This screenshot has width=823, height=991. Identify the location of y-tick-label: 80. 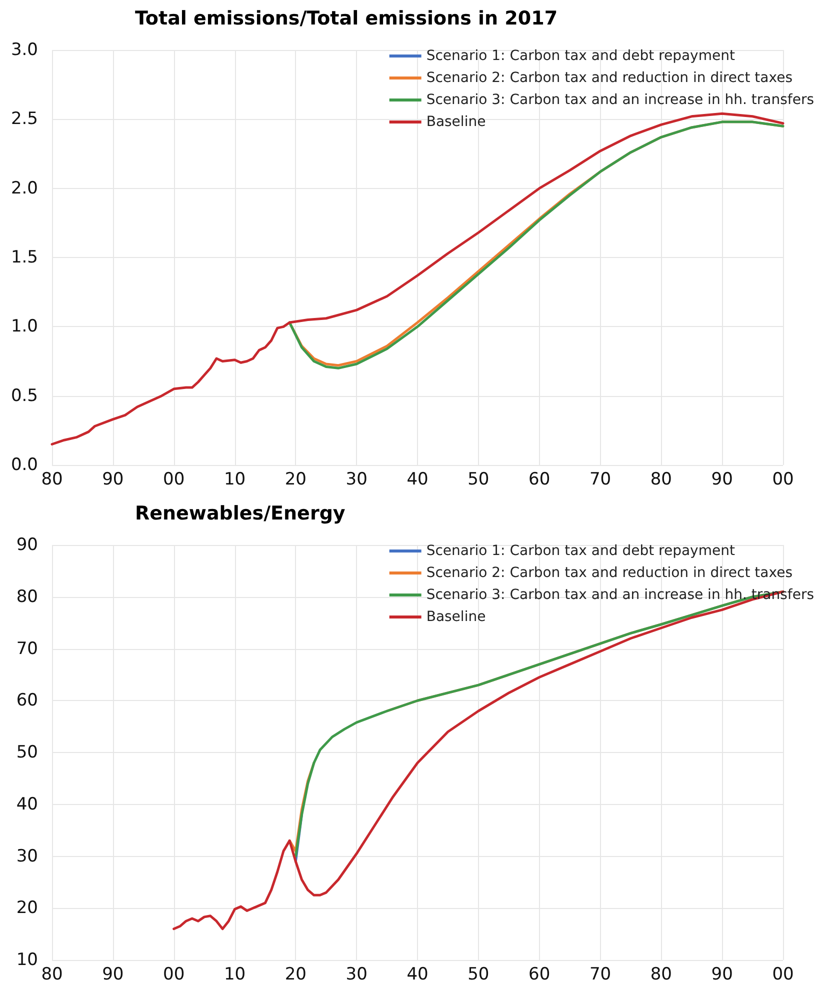
(27, 596).